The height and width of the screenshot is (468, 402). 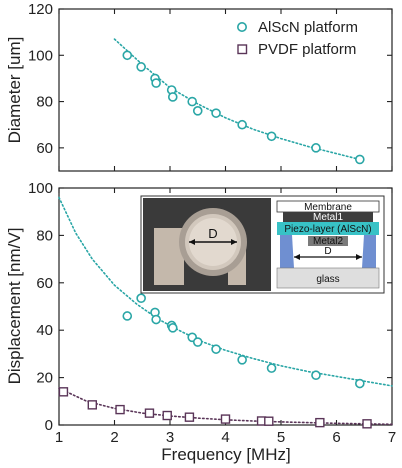 I want to click on bottom-fit-pvdf, so click(x=225, y=406).